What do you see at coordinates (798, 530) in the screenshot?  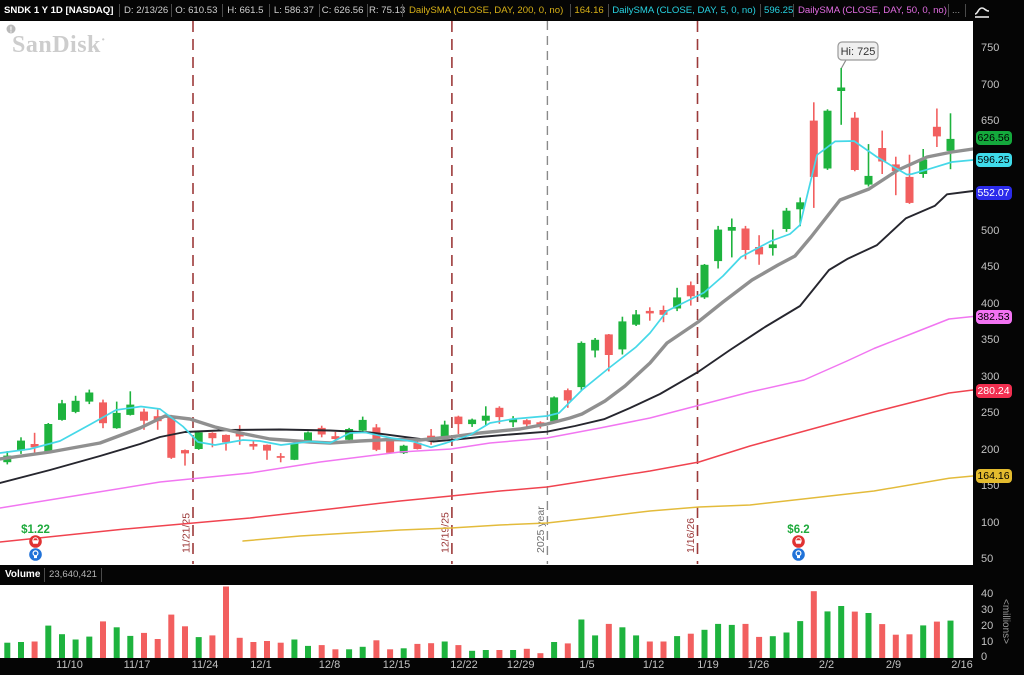 I see `svg-text: $6.2` at bounding box center [798, 530].